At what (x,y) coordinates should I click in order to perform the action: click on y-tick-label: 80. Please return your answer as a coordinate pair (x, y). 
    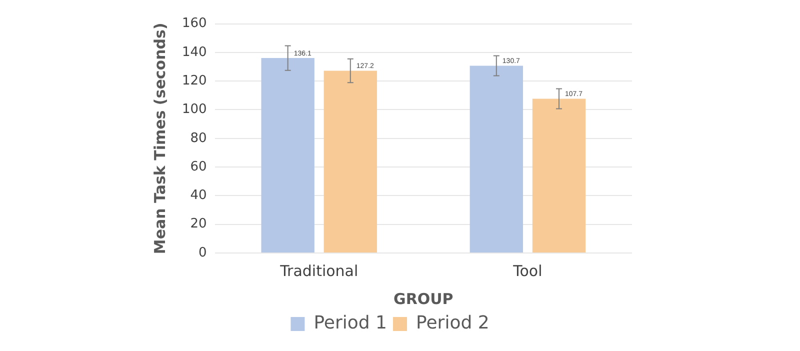
    Looking at the image, I should click on (198, 138).